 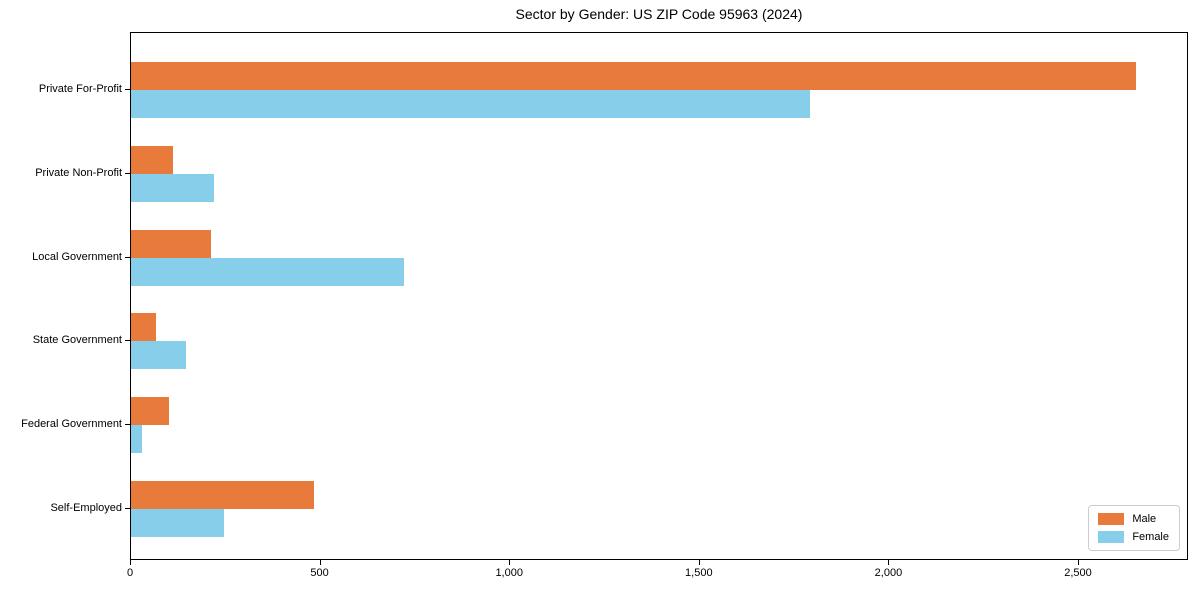 I want to click on x-axis-tick-label: 2,500, so click(x=1078, y=573).